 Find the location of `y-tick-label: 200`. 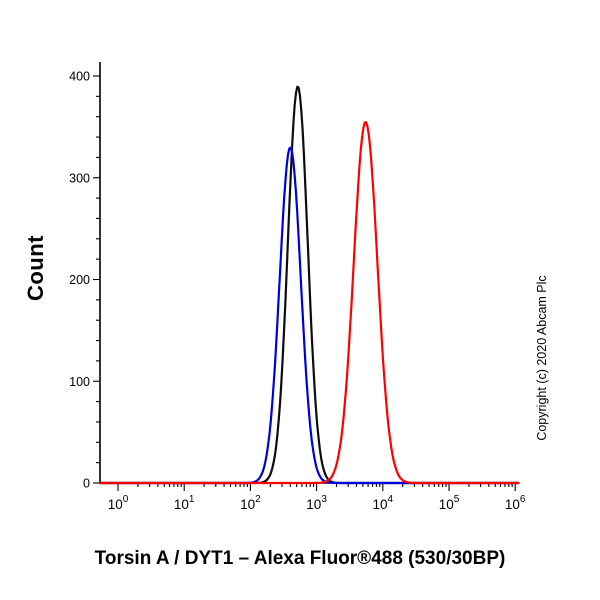

y-tick-label: 200 is located at coordinates (79, 280).